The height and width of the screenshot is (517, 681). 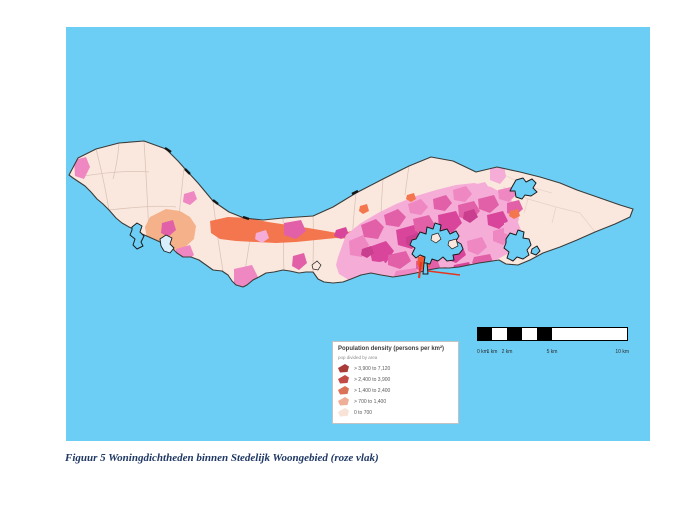 I want to click on scale-labels: 0 km 1 km 2 km 5 km 10 km, so click(x=553, y=351).